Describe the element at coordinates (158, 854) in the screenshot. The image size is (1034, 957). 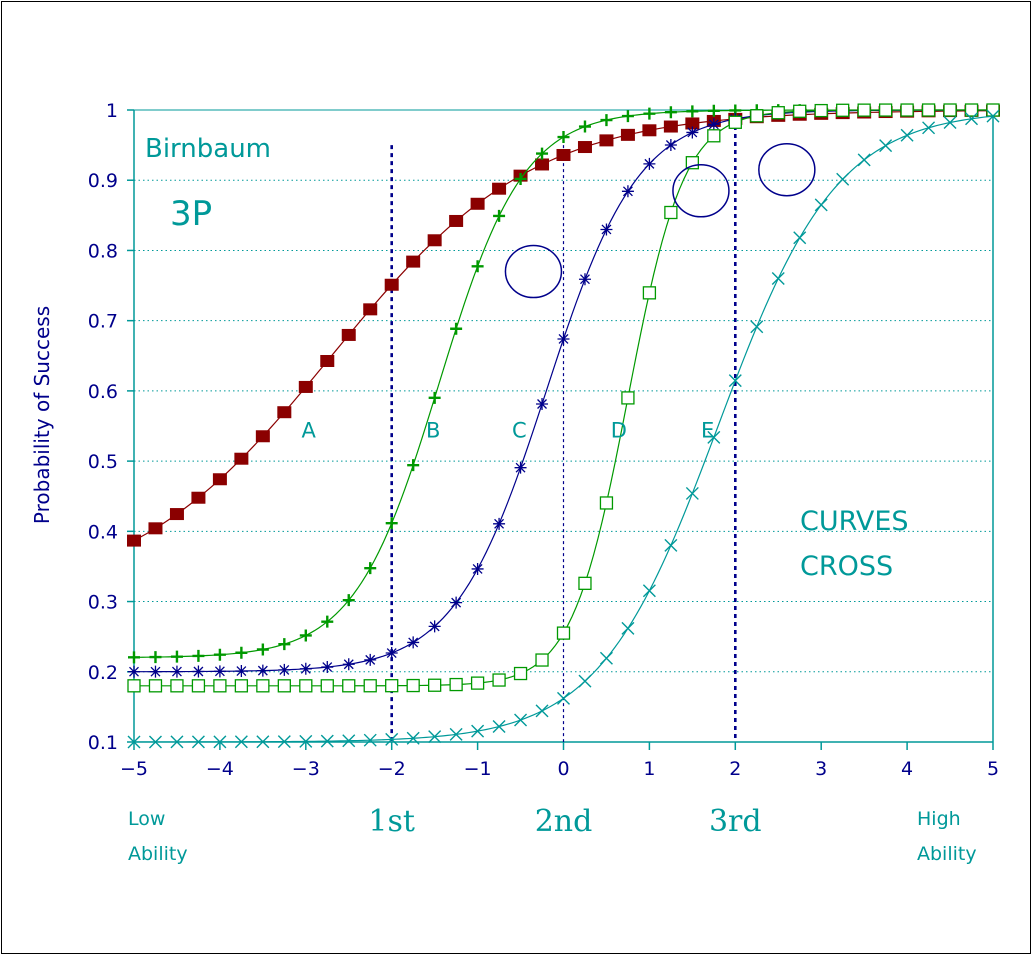
I see `low-ability-line2: Ability` at that location.